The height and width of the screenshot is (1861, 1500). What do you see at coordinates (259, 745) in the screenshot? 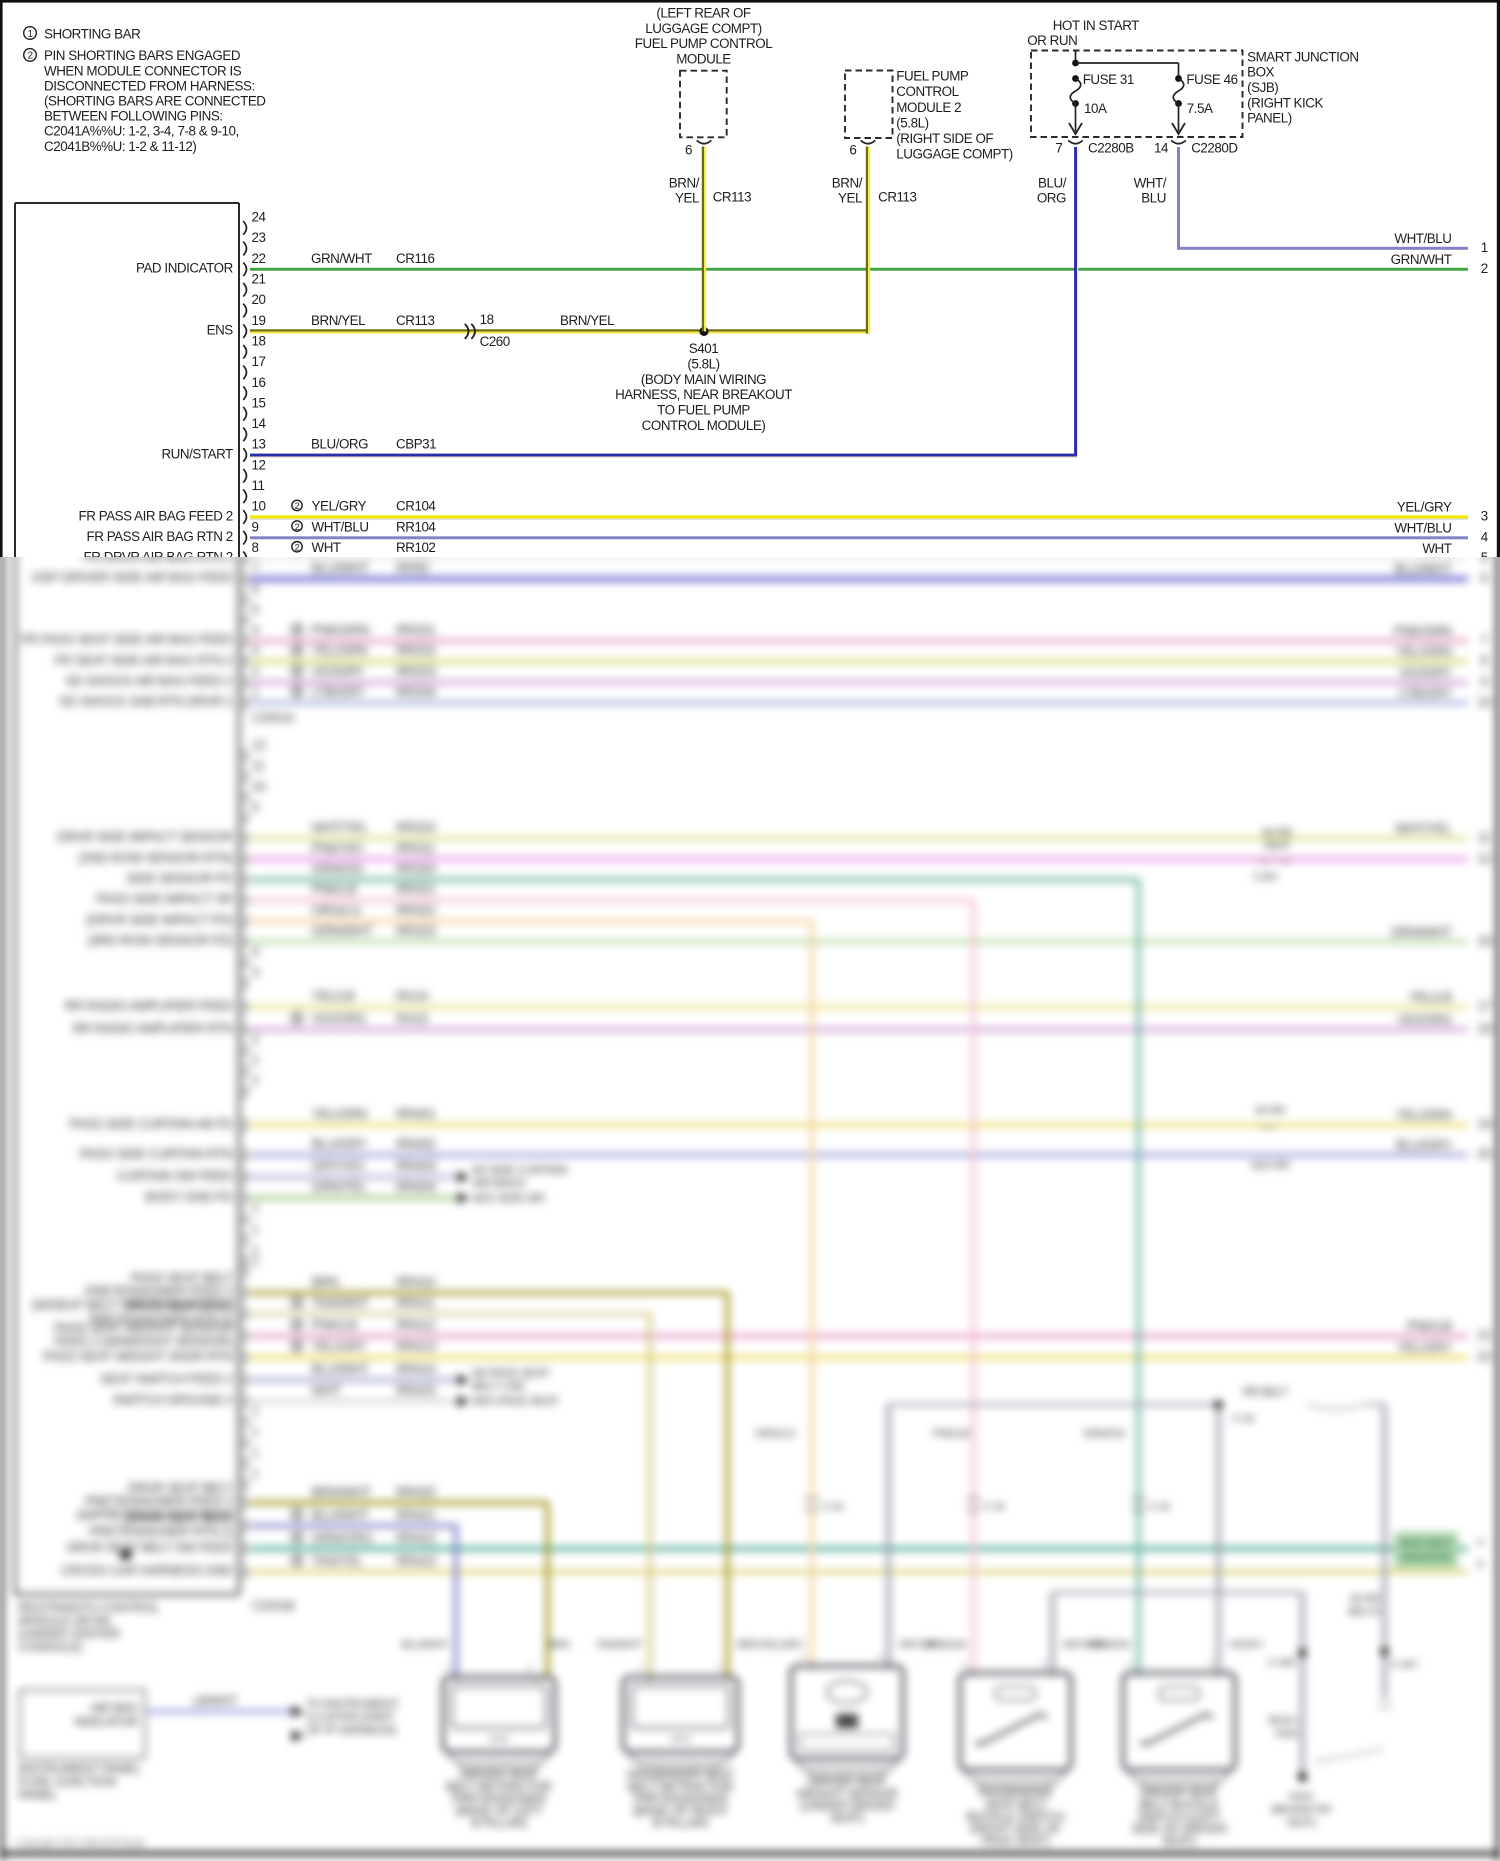
I see `svg-text: 12` at bounding box center [259, 745].